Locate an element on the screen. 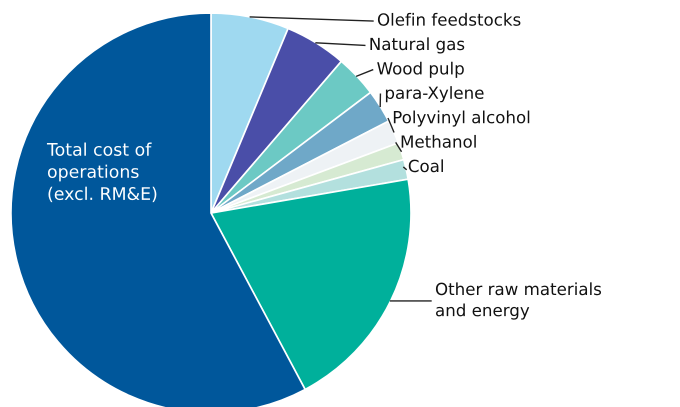 The width and height of the screenshot is (680, 407). slice-label: Coal is located at coordinates (425, 165).